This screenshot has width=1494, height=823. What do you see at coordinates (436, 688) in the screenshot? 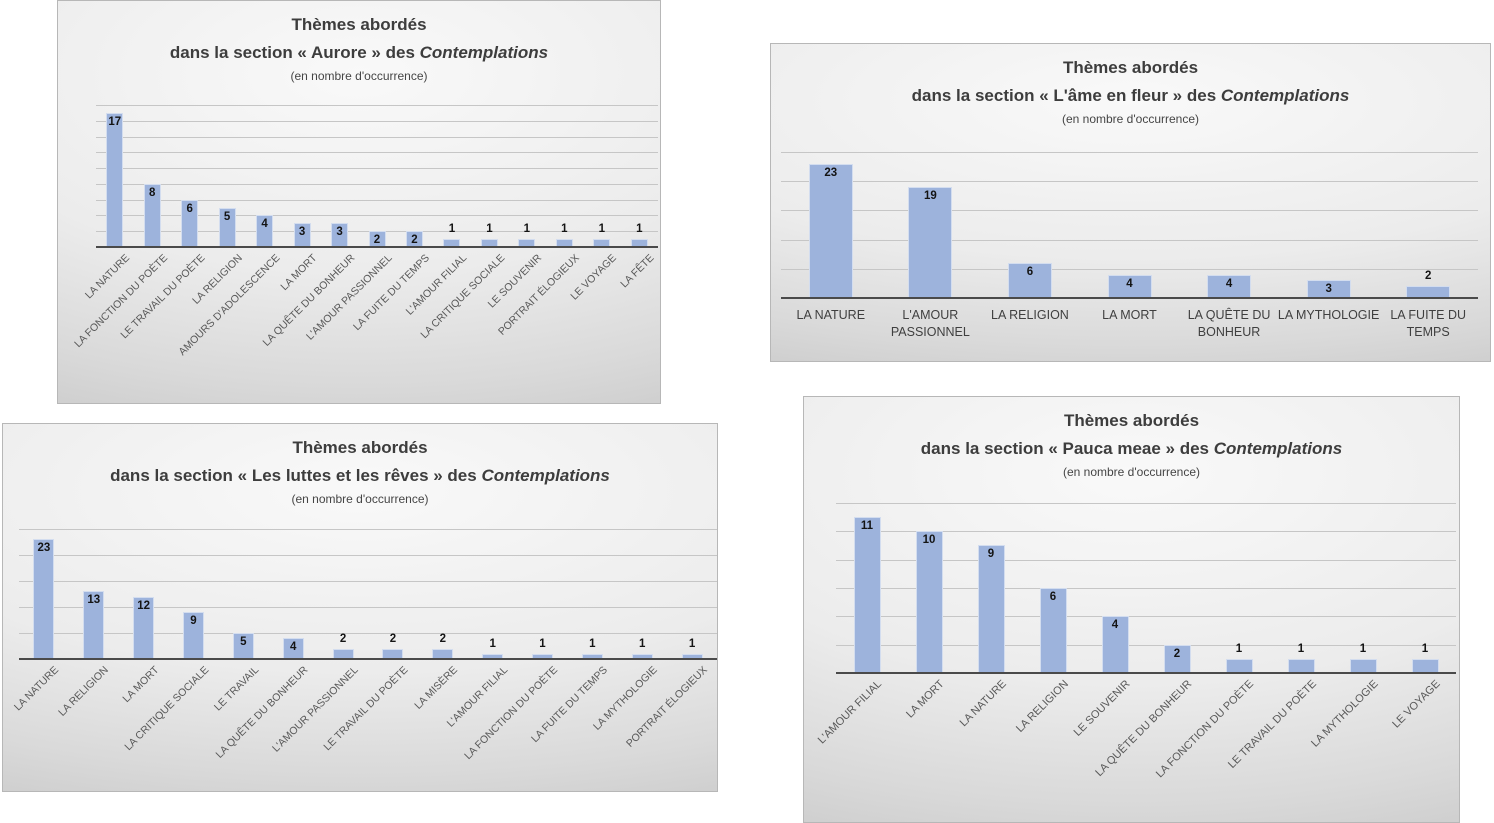
I see `x-axis-label-text: LA MISÈRE` at bounding box center [436, 688].